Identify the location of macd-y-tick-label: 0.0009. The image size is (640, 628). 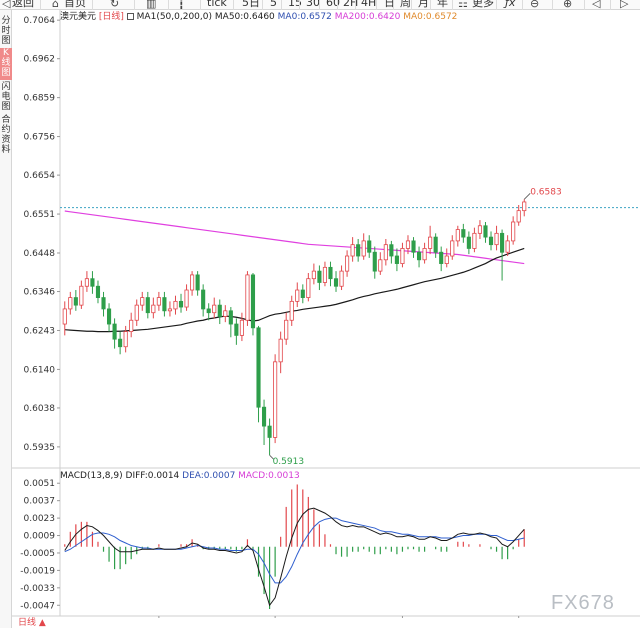
(40, 537).